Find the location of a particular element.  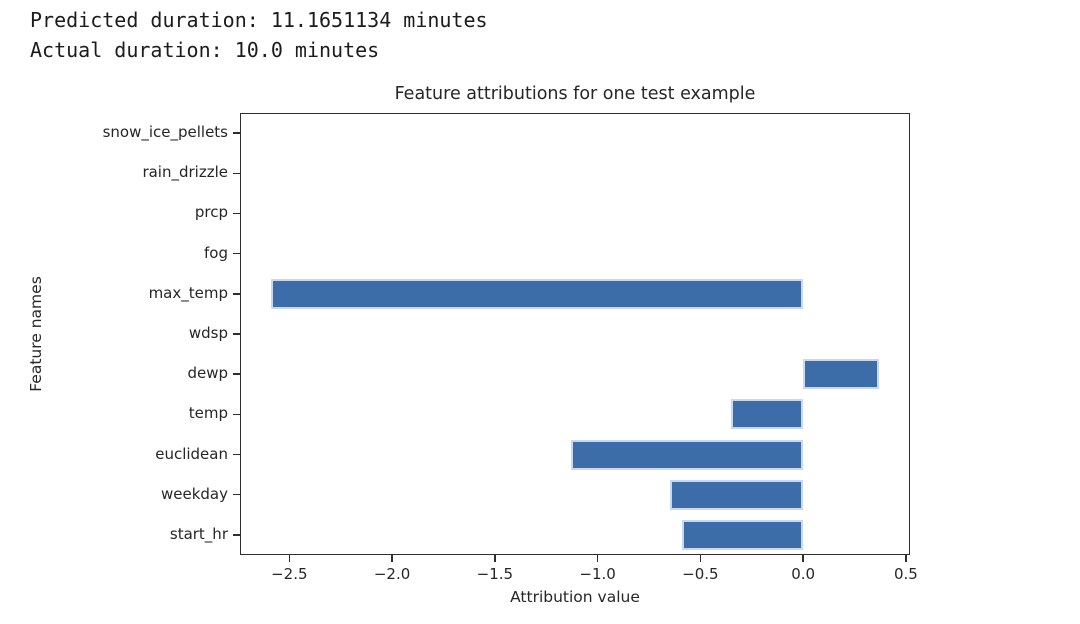

x-tick-label: −1.5 is located at coordinates (495, 574).